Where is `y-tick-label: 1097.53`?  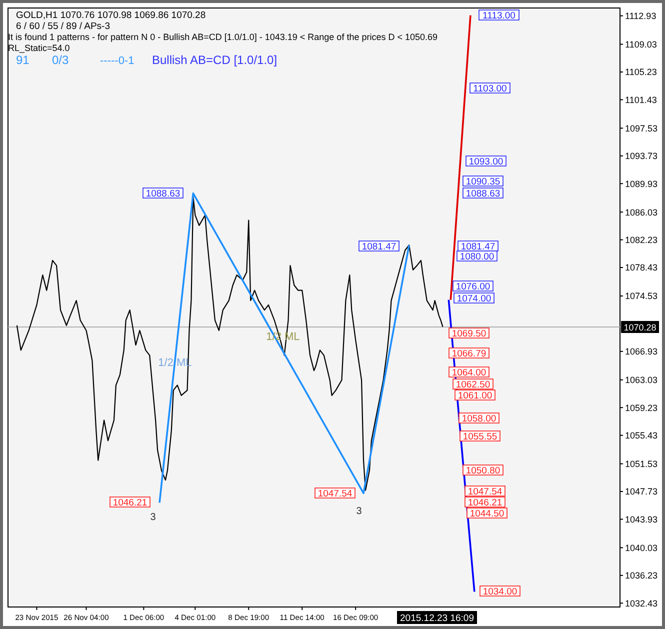 y-tick-label: 1097.53 is located at coordinates (641, 128).